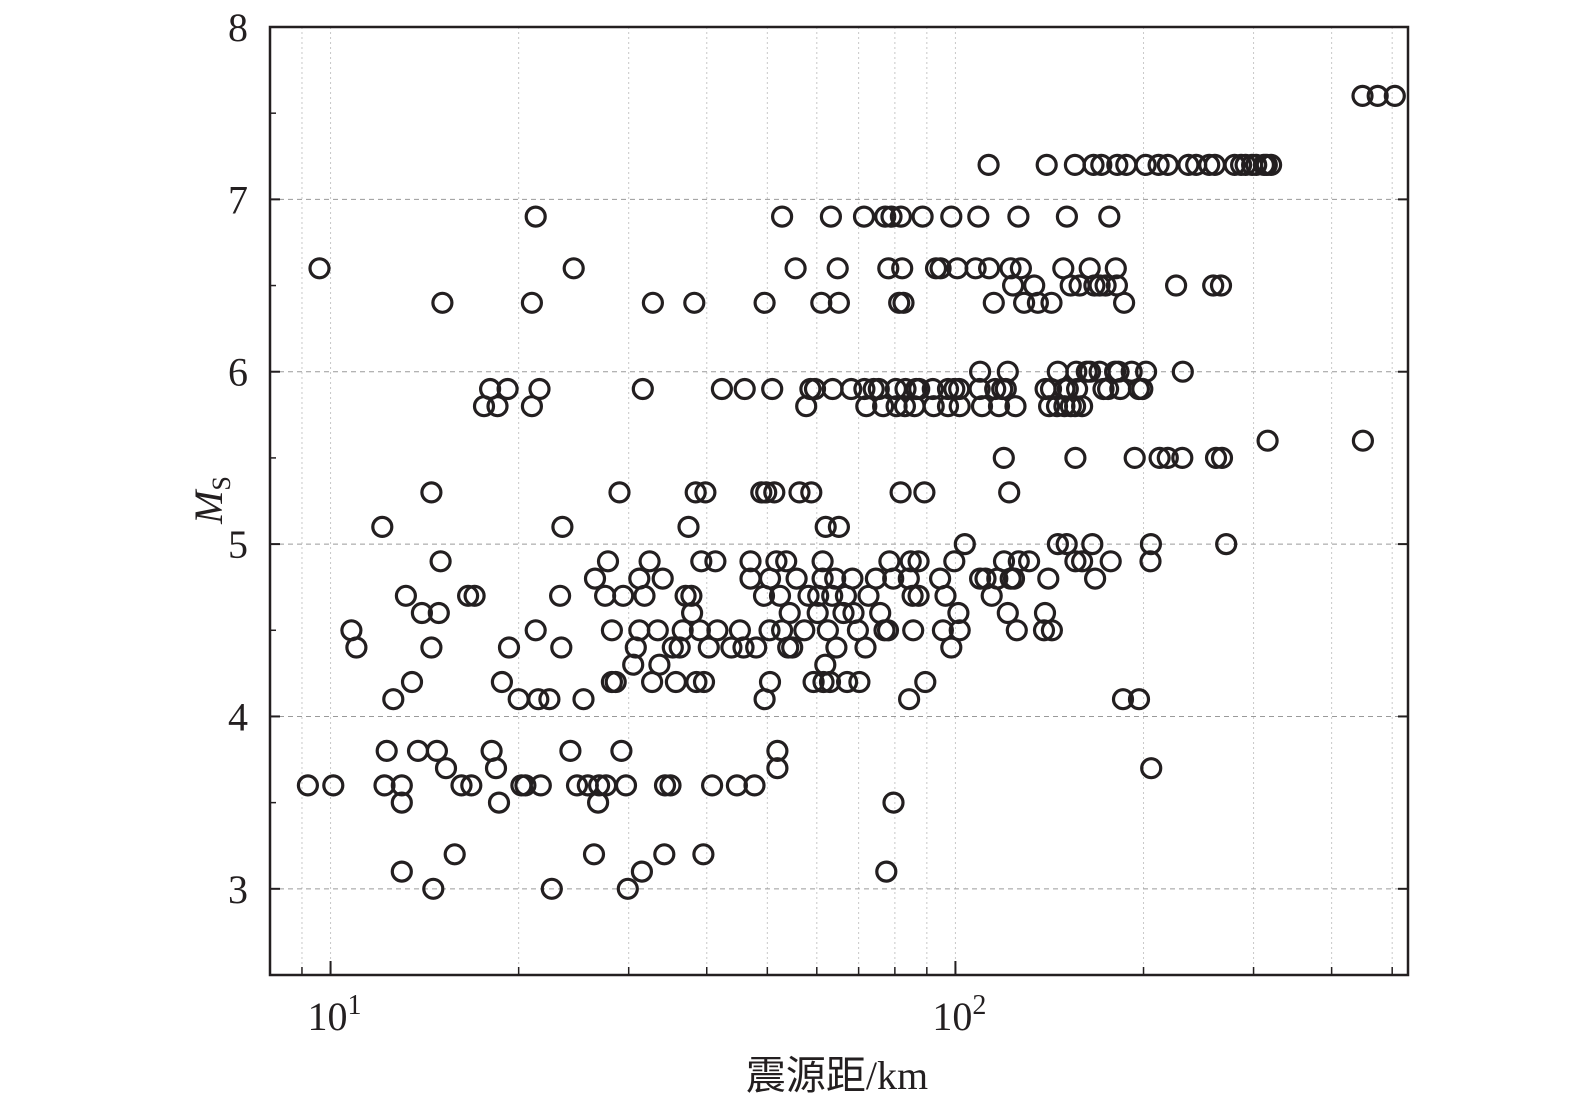  What do you see at coordinates (952, 1016) in the screenshot?
I see `x-tick-label-base: 10` at bounding box center [952, 1016].